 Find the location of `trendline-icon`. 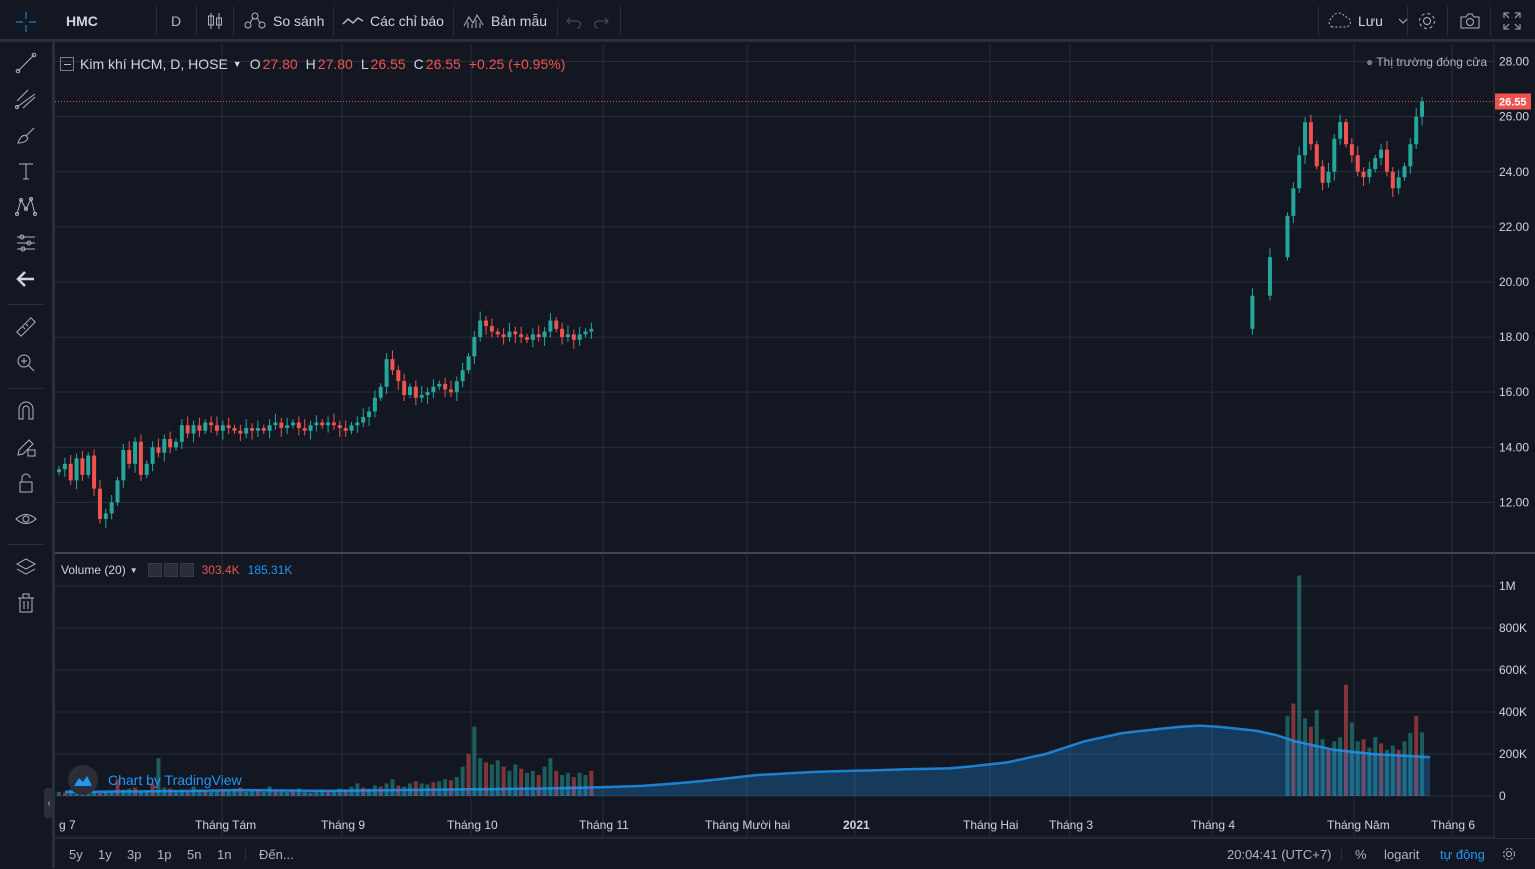

trendline-icon is located at coordinates (26, 63).